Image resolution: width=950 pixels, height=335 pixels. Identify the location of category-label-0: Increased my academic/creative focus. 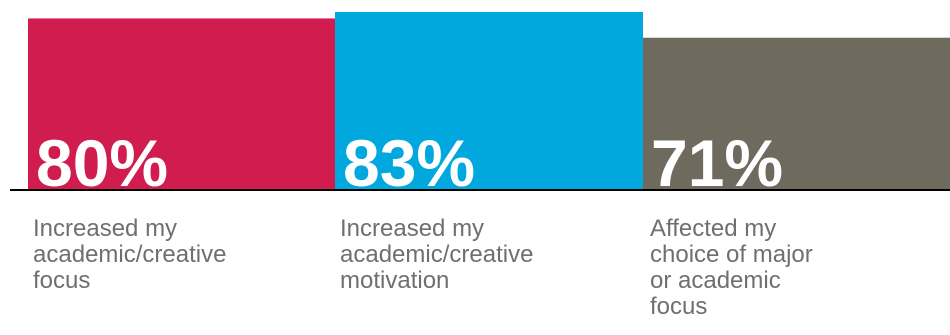
(130, 254).